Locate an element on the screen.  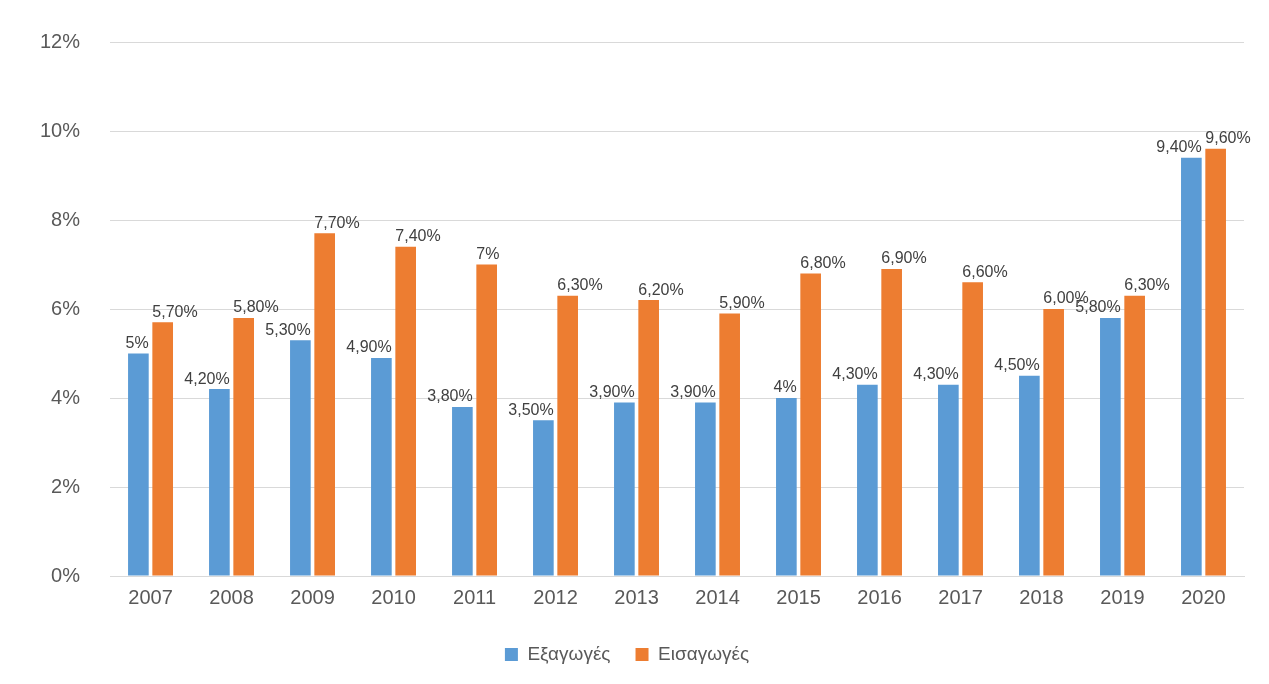
data-label: 3,80% is located at coordinates (450, 396).